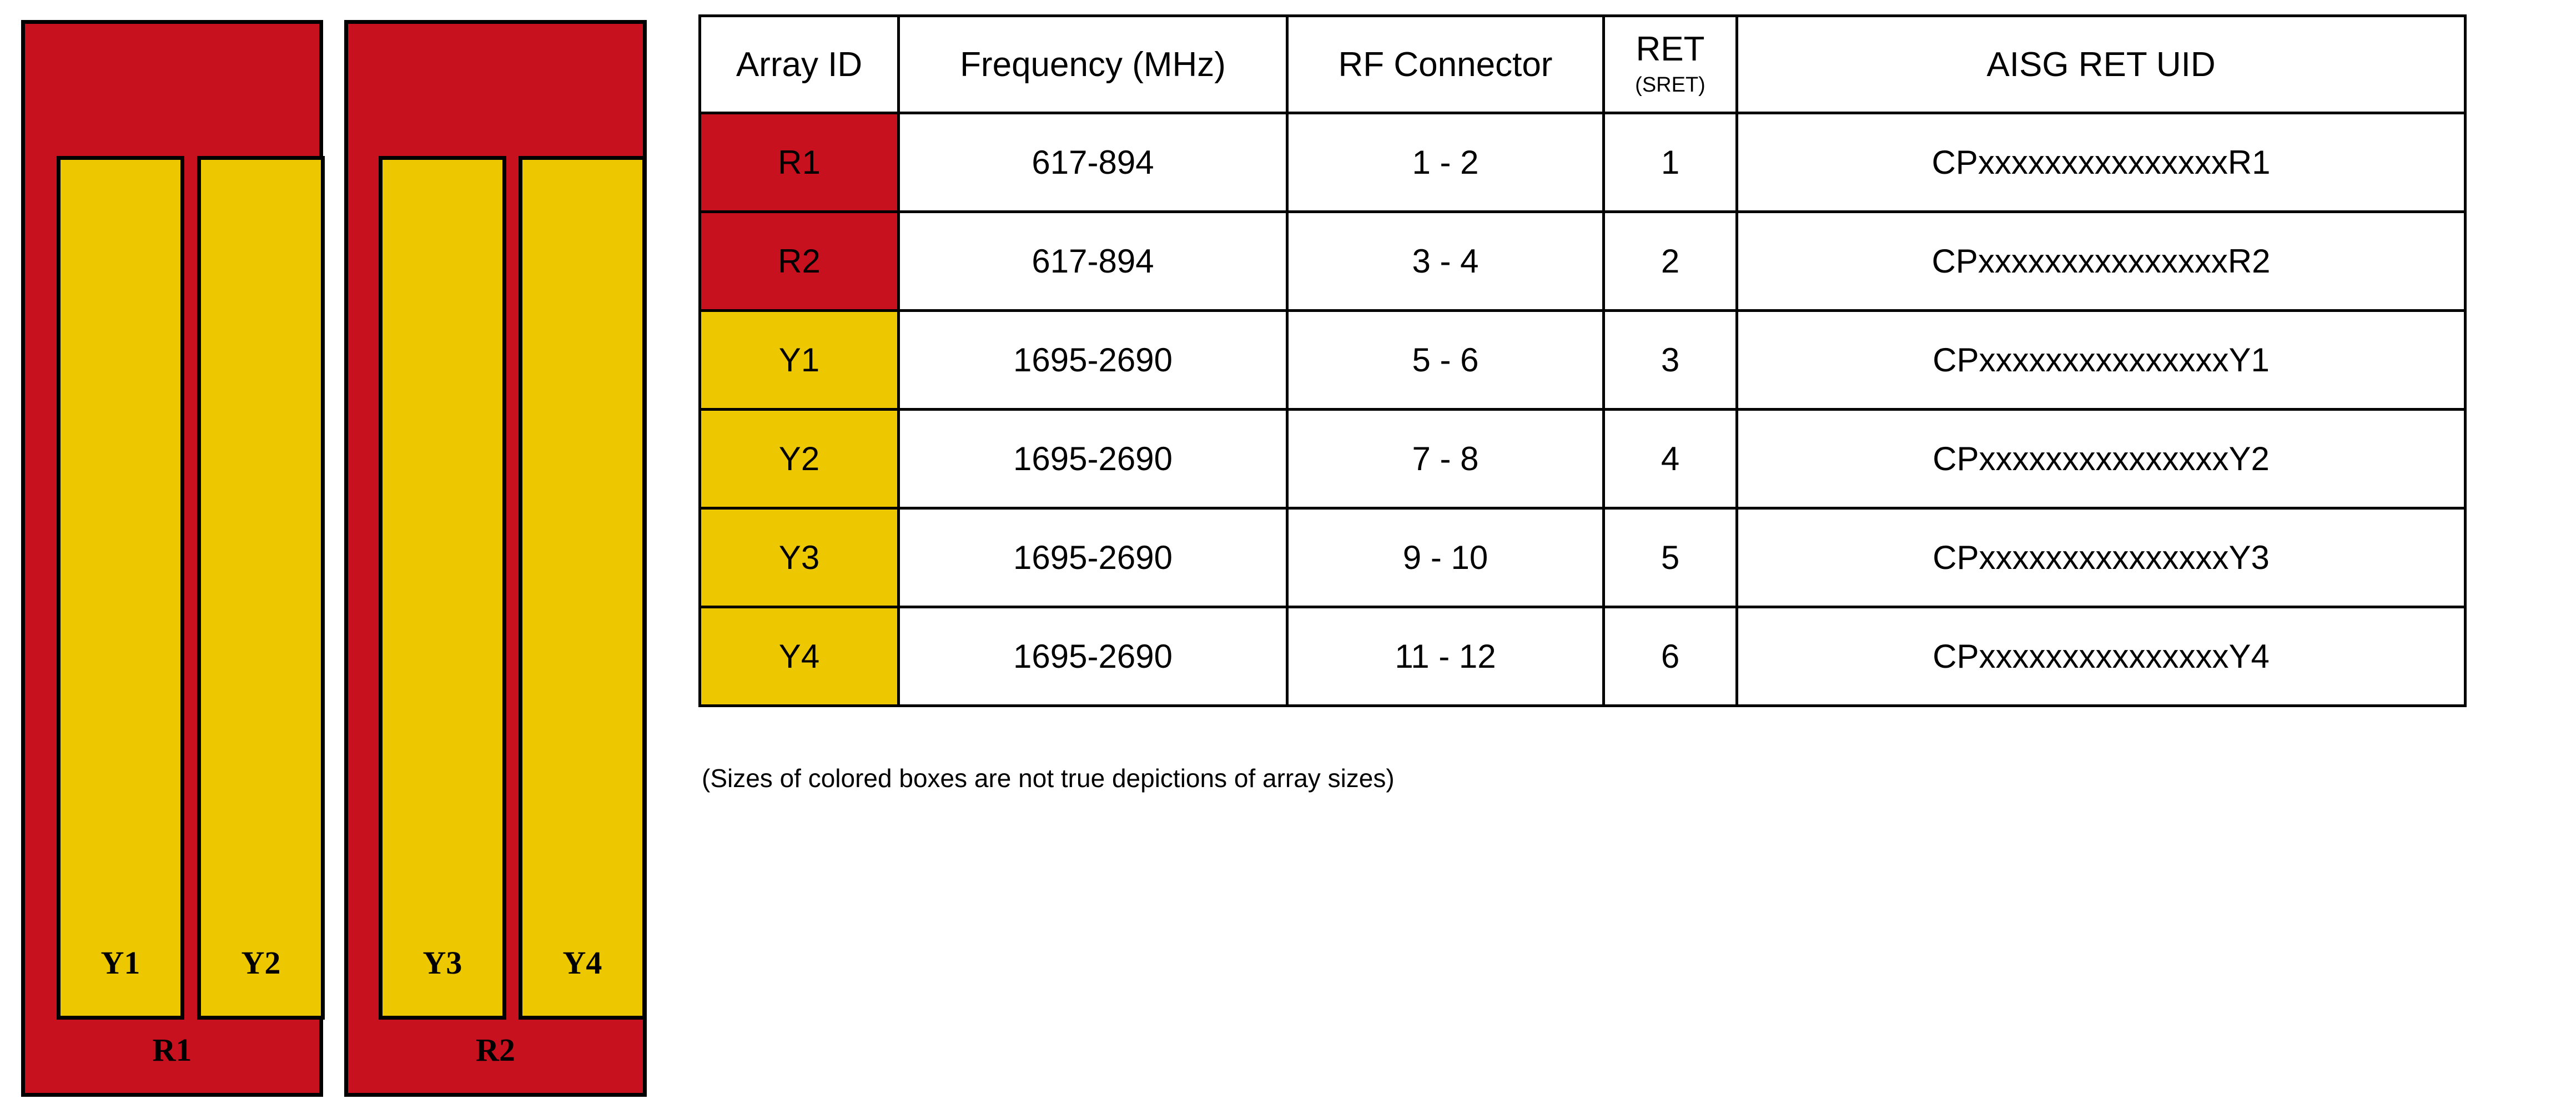 The width and height of the screenshot is (2576, 1119). I want to click on table-row: R1 617-894 1 - 2 1 CPxxxxxxxxxxxxxxxR1, so click(1582, 163).